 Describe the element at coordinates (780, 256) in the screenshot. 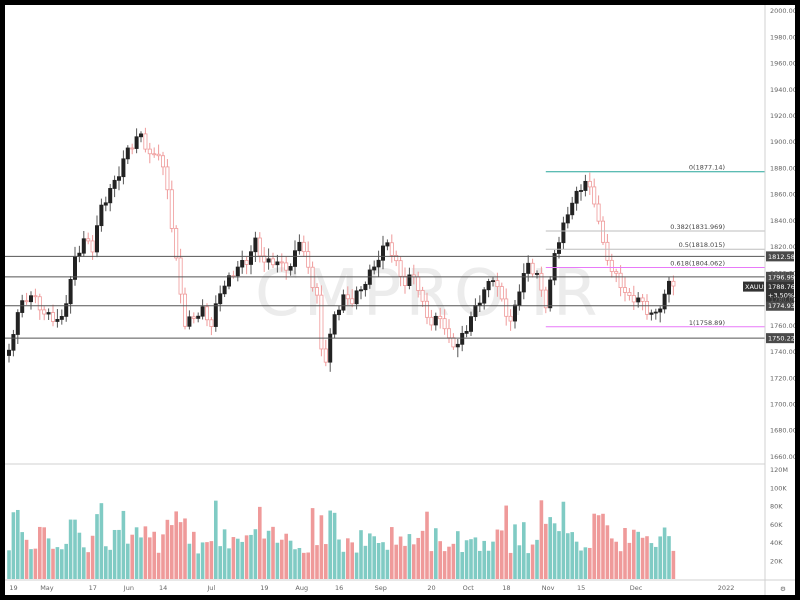

I see `level-price-tag-bg` at that location.